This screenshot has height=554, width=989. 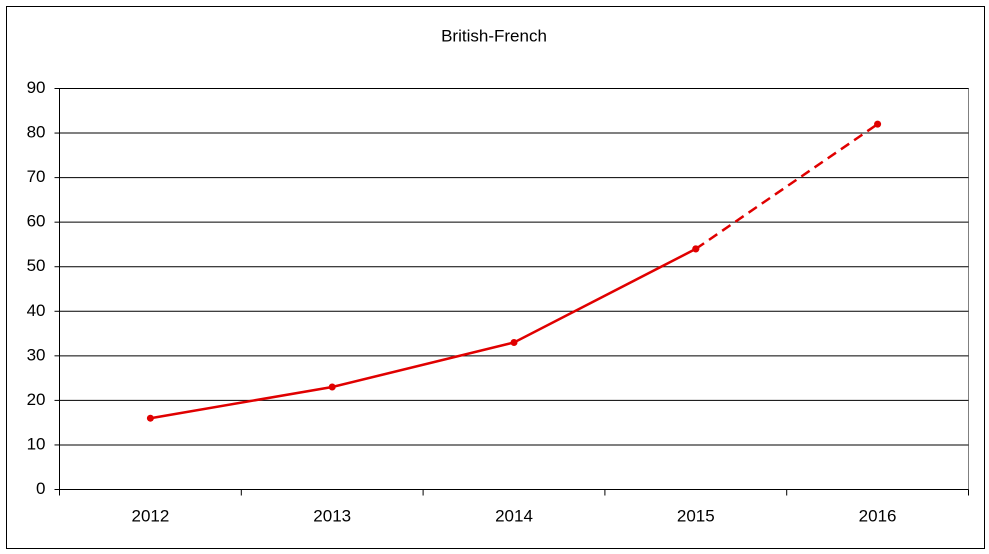 What do you see at coordinates (514, 515) in the screenshot?
I see `x-tick-label: 2014` at bounding box center [514, 515].